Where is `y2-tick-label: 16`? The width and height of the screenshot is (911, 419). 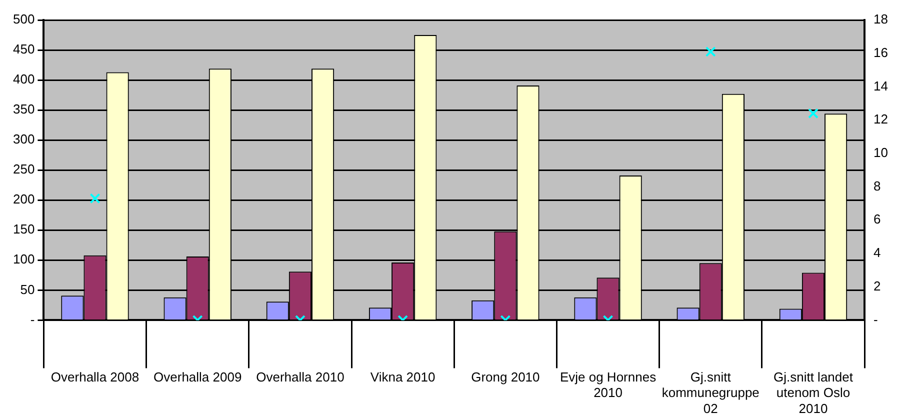
y2-tick-label: 16 is located at coordinates (881, 52).